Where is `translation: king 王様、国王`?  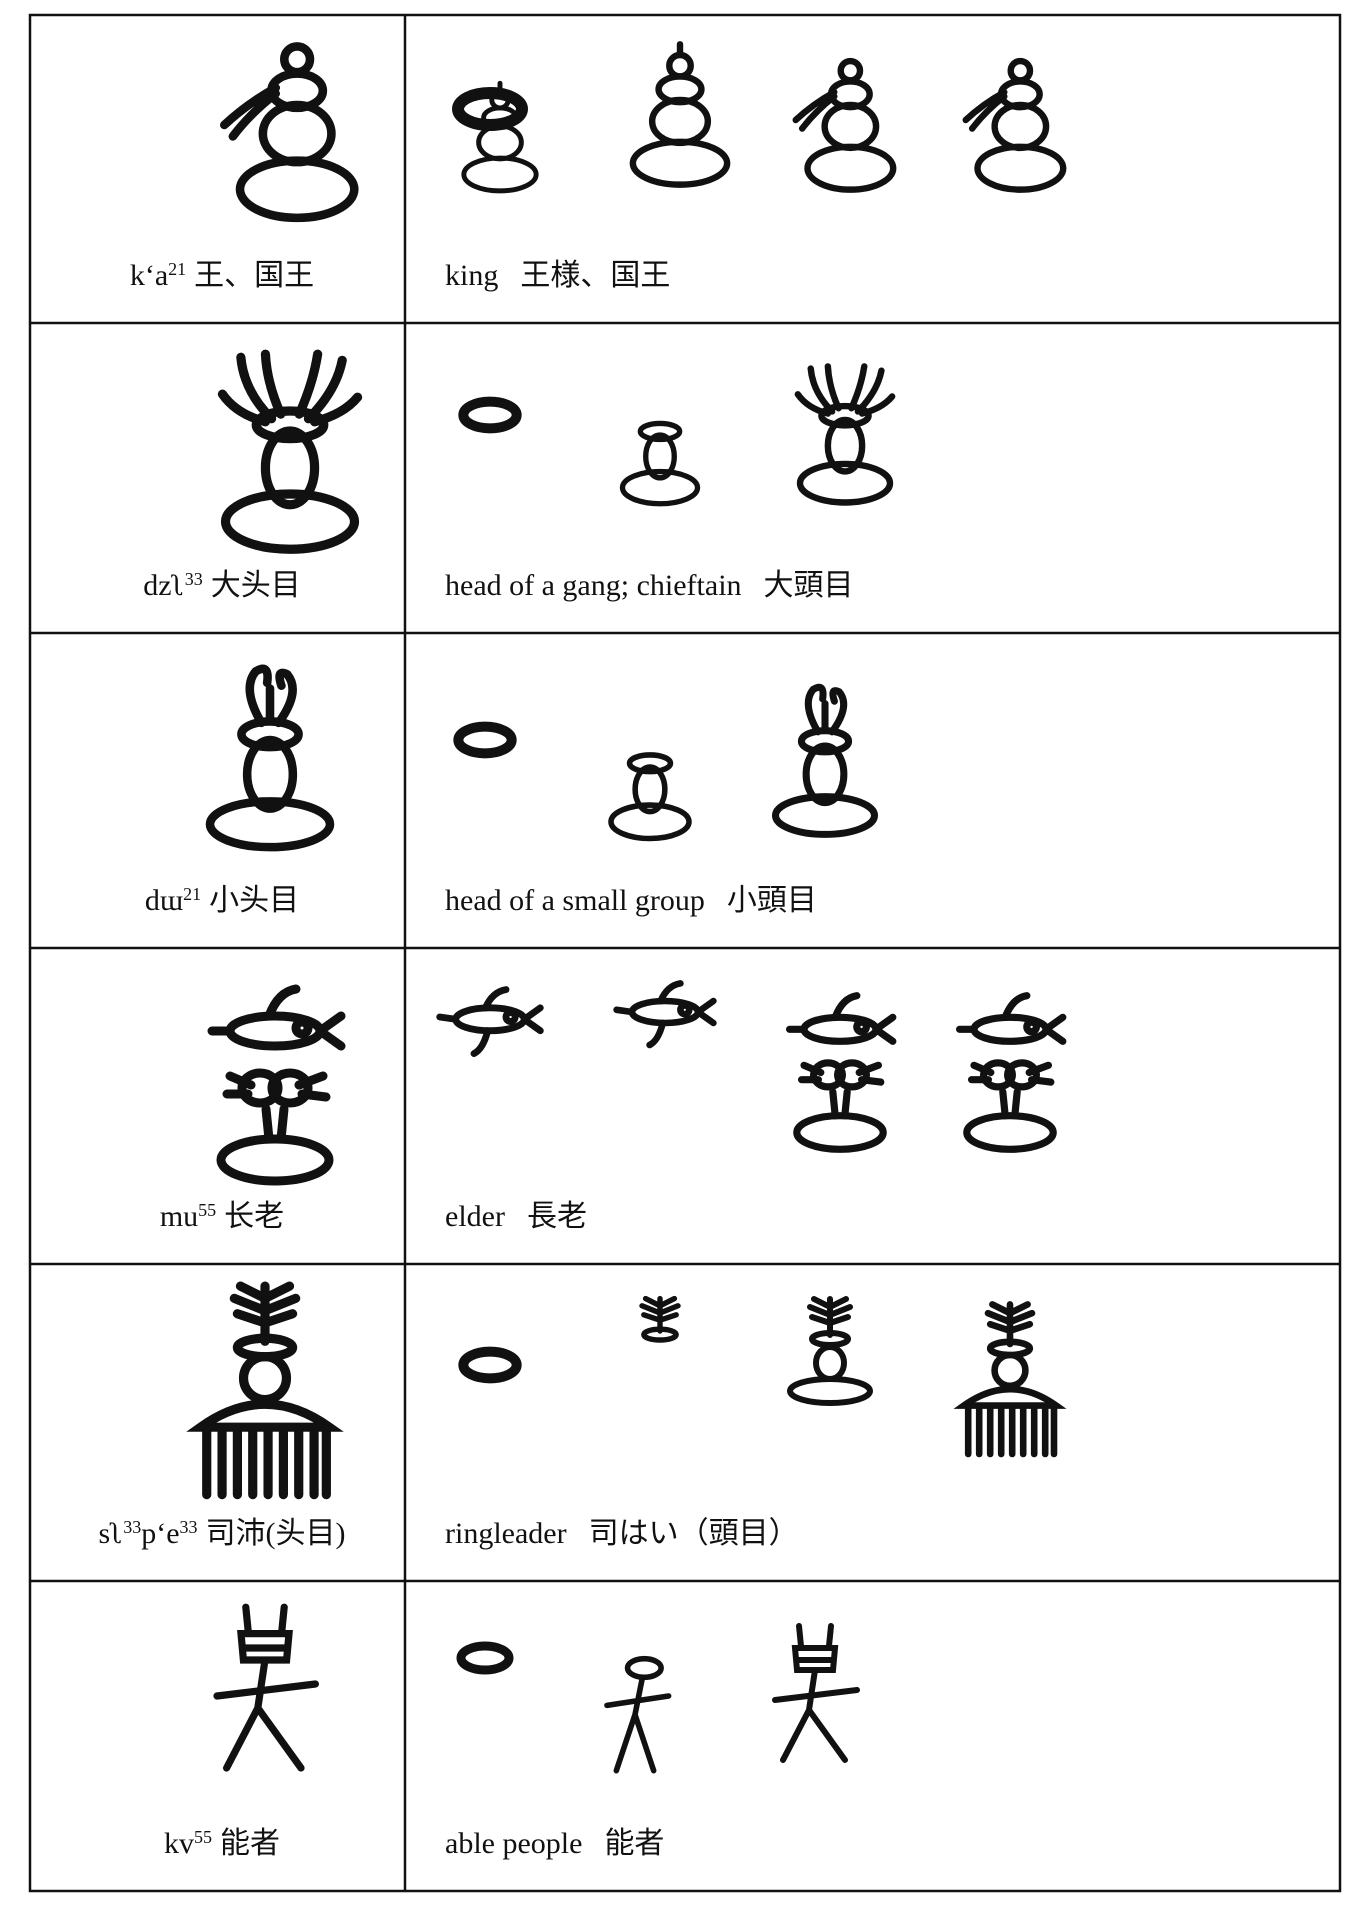
translation: king 王様、国王 is located at coordinates (557, 275).